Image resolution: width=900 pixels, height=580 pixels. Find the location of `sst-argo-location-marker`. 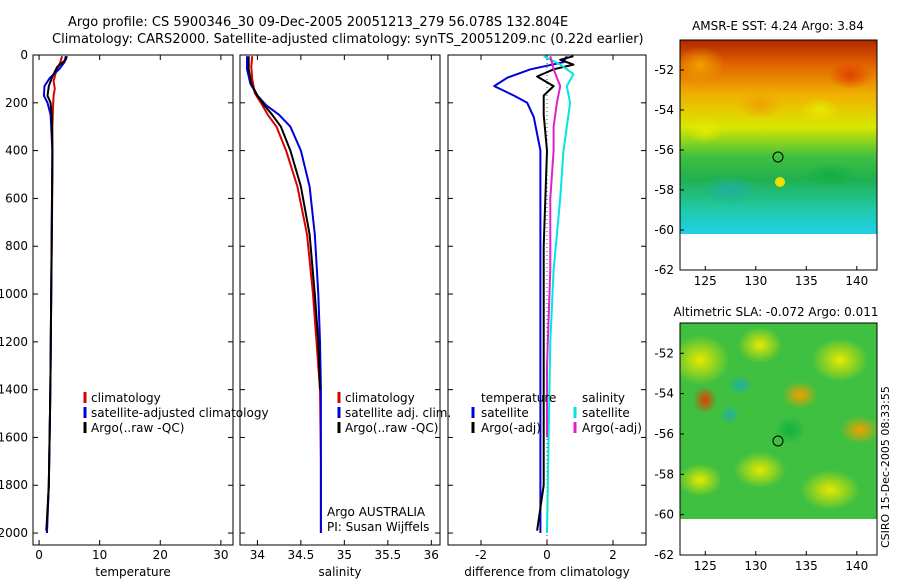

sst-argo-location-marker is located at coordinates (778, 157).